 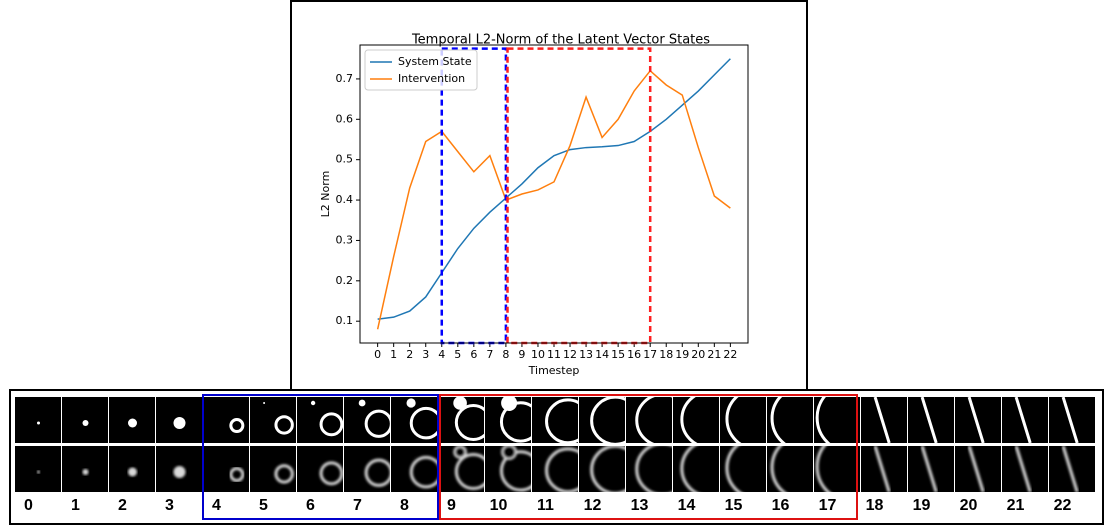 I want to click on y-tick-label: 0.6, so click(x=345, y=118).